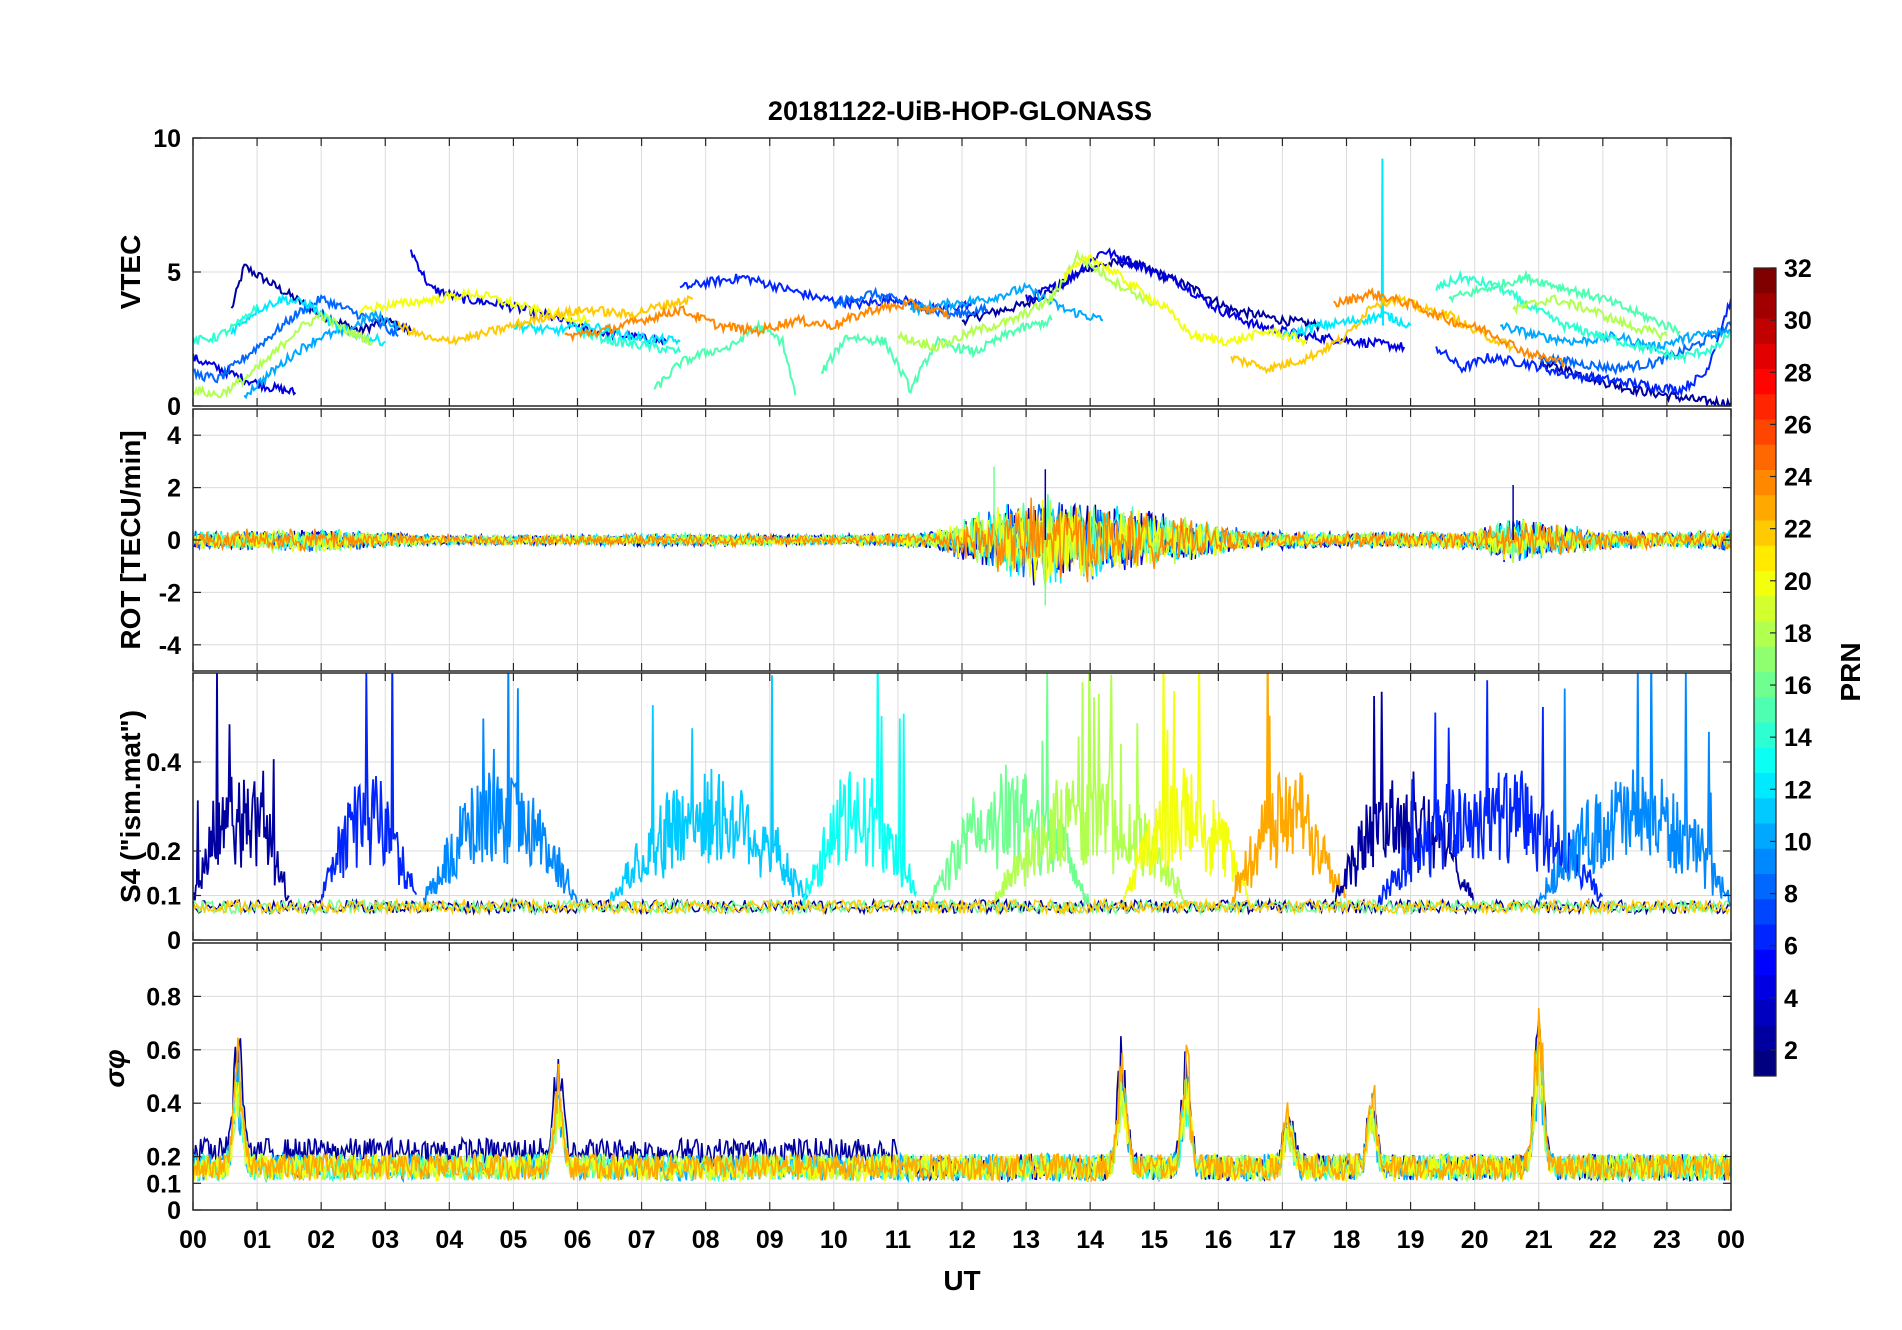  What do you see at coordinates (170, 593) in the screenshot?
I see `y-tick-label: -2` at bounding box center [170, 593].